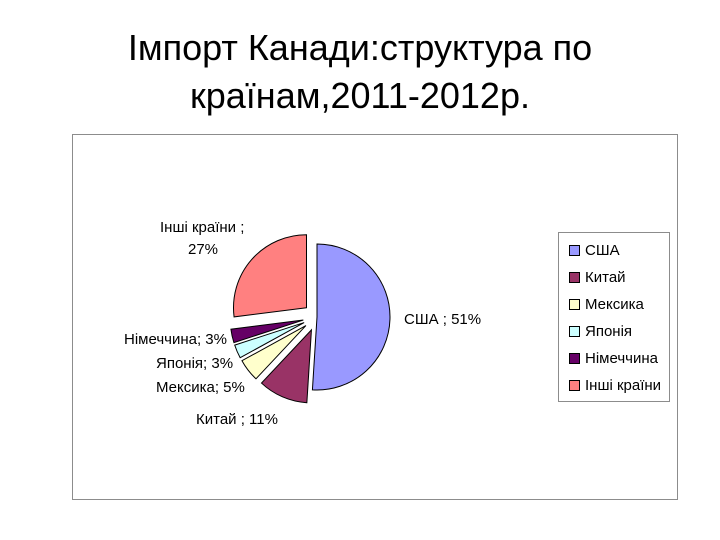 The width and height of the screenshot is (720, 540). Describe the element at coordinates (621, 358) in the screenshot. I see `legend-label-germany: Німеччина` at that location.